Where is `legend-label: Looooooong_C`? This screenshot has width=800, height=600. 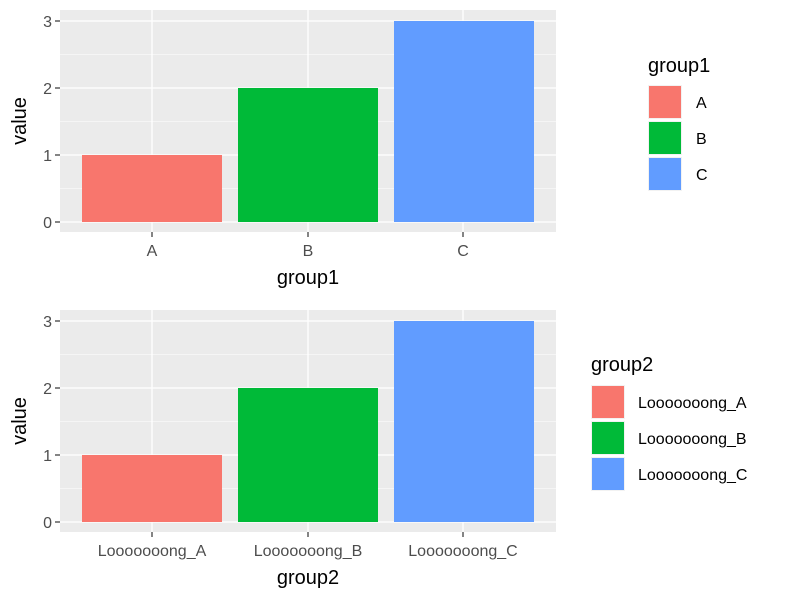 legend-label: Looooooong_C is located at coordinates (692, 475).